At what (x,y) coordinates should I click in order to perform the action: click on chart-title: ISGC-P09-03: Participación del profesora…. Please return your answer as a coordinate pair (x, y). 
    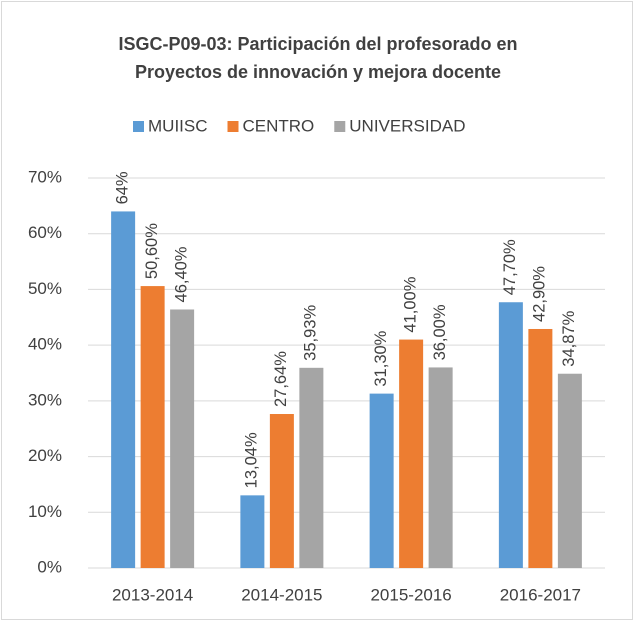
    Looking at the image, I should click on (317, 44).